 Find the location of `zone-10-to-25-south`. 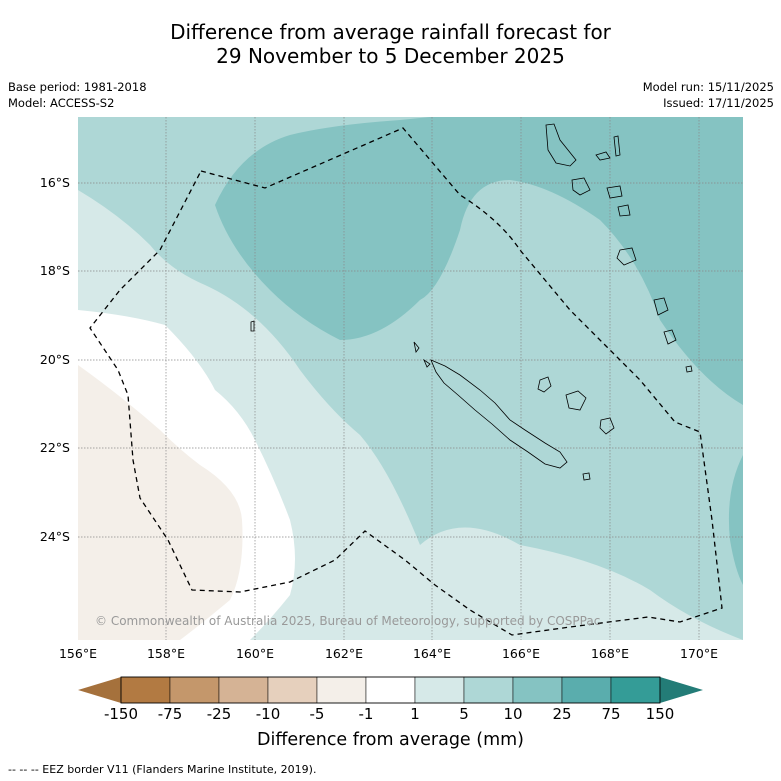

zone-10-to-25-south is located at coordinates (735, 520).